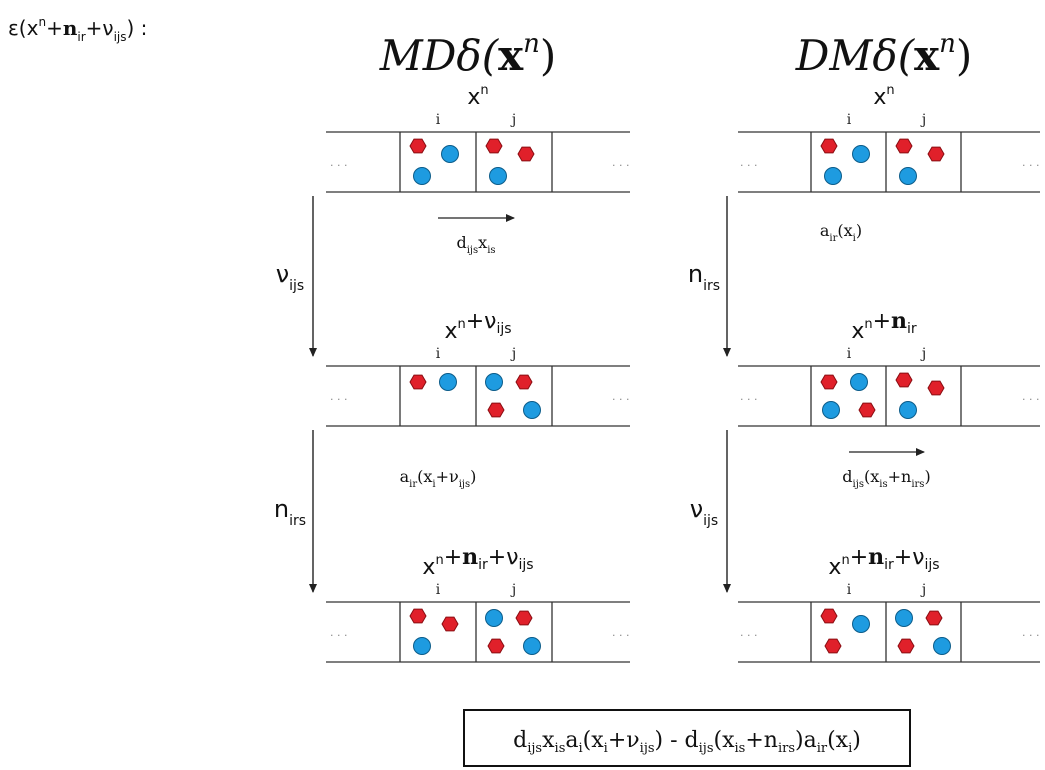  Describe the element at coordinates (884, 54) in the screenshot. I see `header-dm-delta: DMδ(xn)` at that location.